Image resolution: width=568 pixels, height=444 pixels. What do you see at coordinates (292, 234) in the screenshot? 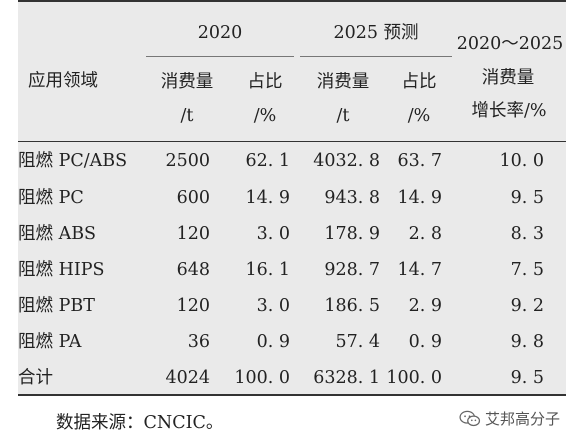
I see `table-row: 阻燃 ABS 120 3. 0 178. 9 2. 8 8. 3` at bounding box center [292, 234].